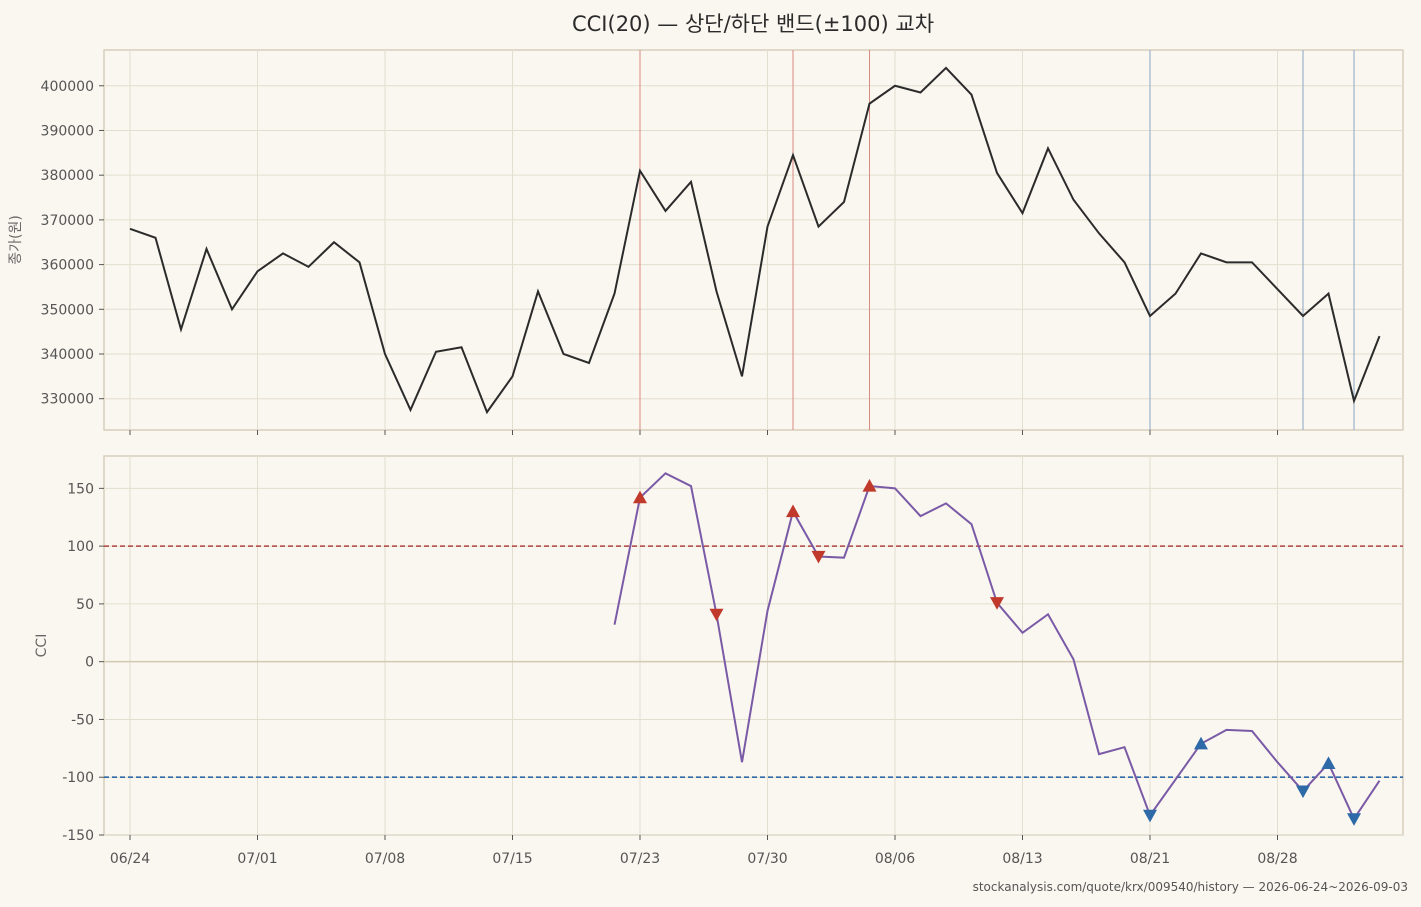 The image size is (1421, 907). What do you see at coordinates (1277, 859) in the screenshot?
I see `x-tick-label: 08/28` at bounding box center [1277, 859].